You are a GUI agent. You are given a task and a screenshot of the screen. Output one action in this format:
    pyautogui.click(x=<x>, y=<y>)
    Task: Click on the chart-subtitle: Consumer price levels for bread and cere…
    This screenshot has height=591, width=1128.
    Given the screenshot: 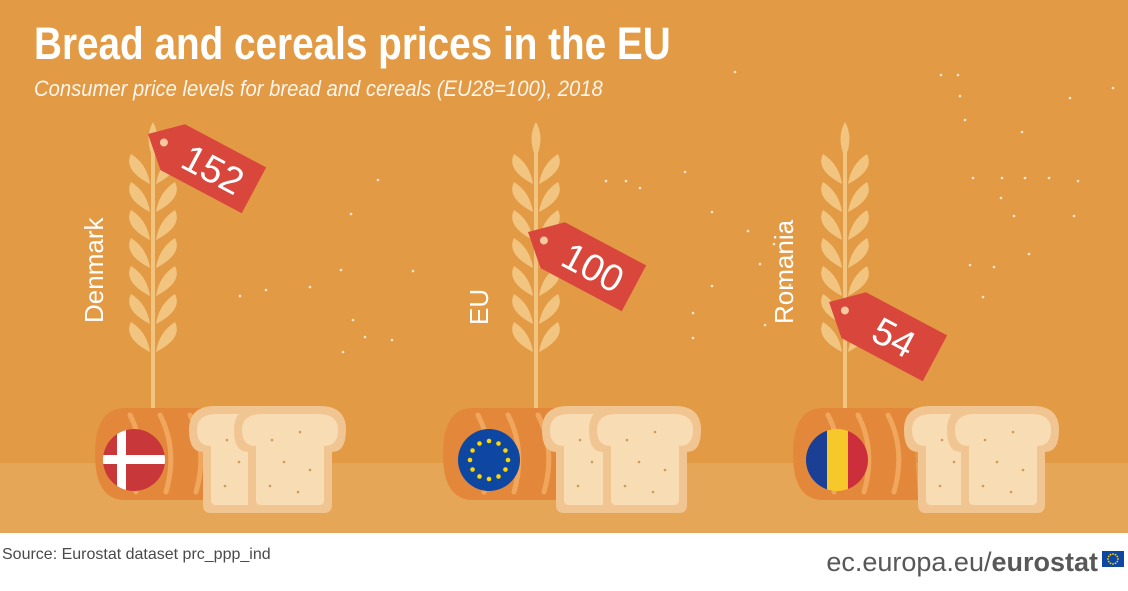 What is the action you would take?
    pyautogui.click(x=318, y=88)
    